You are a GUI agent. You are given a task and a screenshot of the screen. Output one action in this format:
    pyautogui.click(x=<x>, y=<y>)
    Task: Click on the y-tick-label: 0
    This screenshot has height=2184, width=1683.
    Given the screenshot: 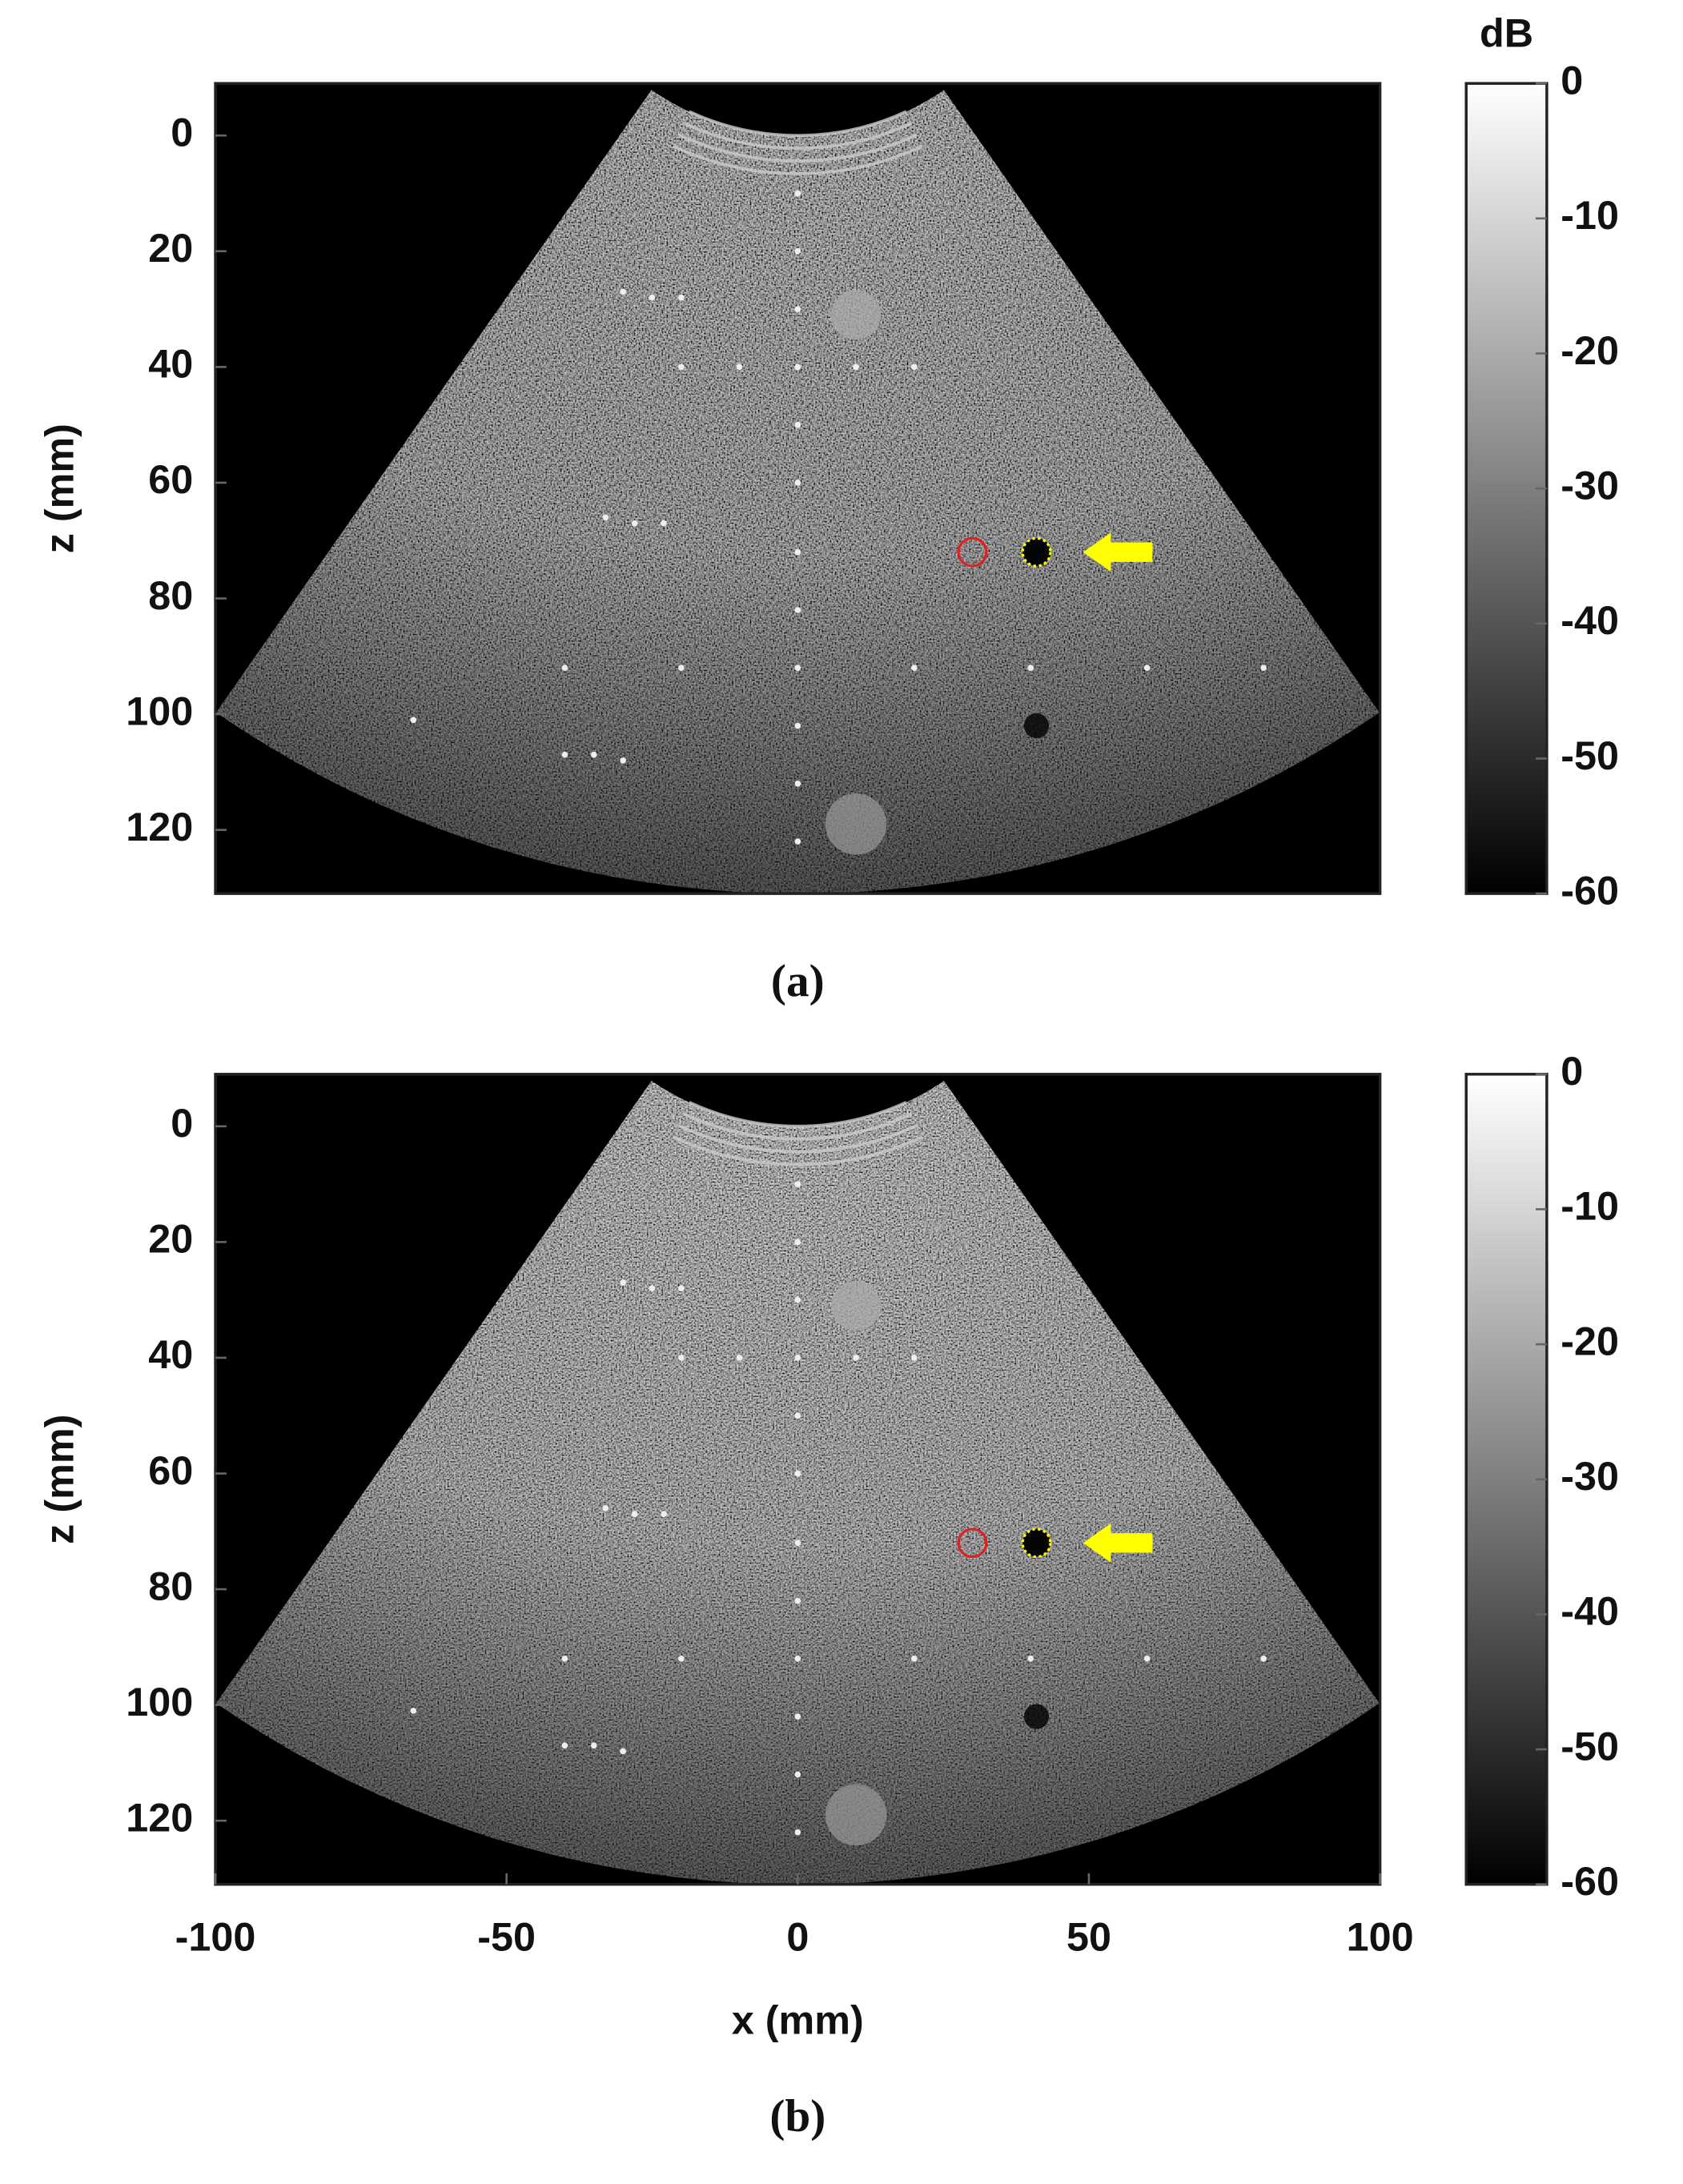 What is the action you would take?
    pyautogui.click(x=182, y=132)
    